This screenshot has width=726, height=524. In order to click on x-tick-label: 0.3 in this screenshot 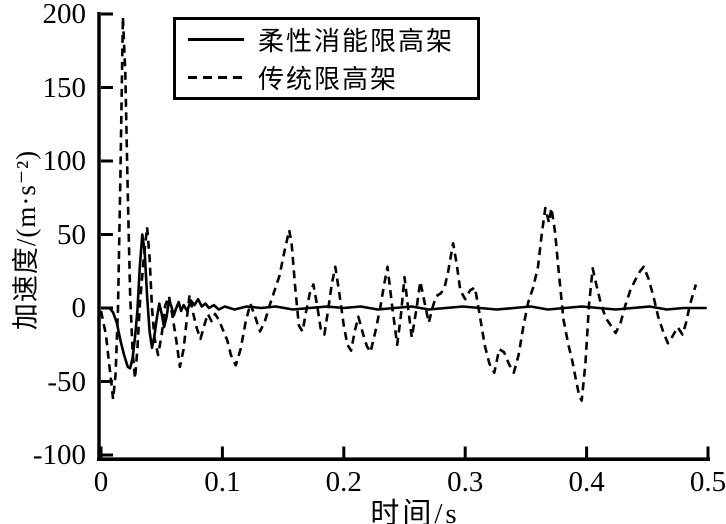, I will do `click(465, 482)`.